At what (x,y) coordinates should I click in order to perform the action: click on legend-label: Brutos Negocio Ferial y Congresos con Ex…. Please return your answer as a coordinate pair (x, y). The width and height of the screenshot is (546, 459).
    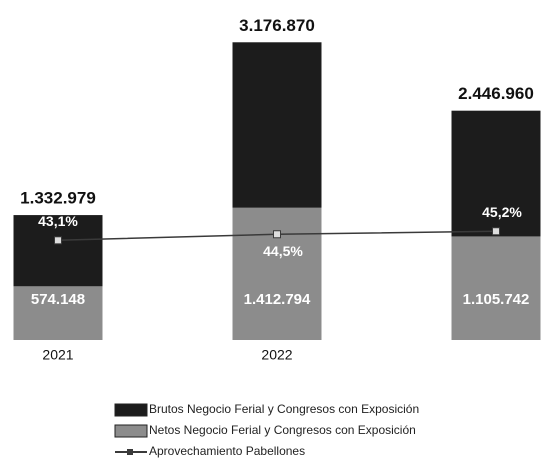
    Looking at the image, I should click on (284, 409).